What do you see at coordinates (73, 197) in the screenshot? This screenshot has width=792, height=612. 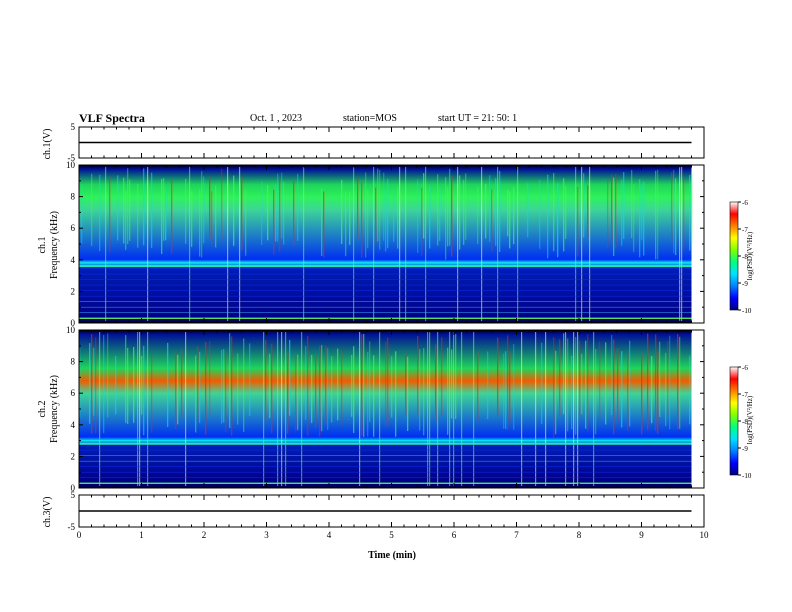 I see `y-tick-label: 8` at bounding box center [73, 197].